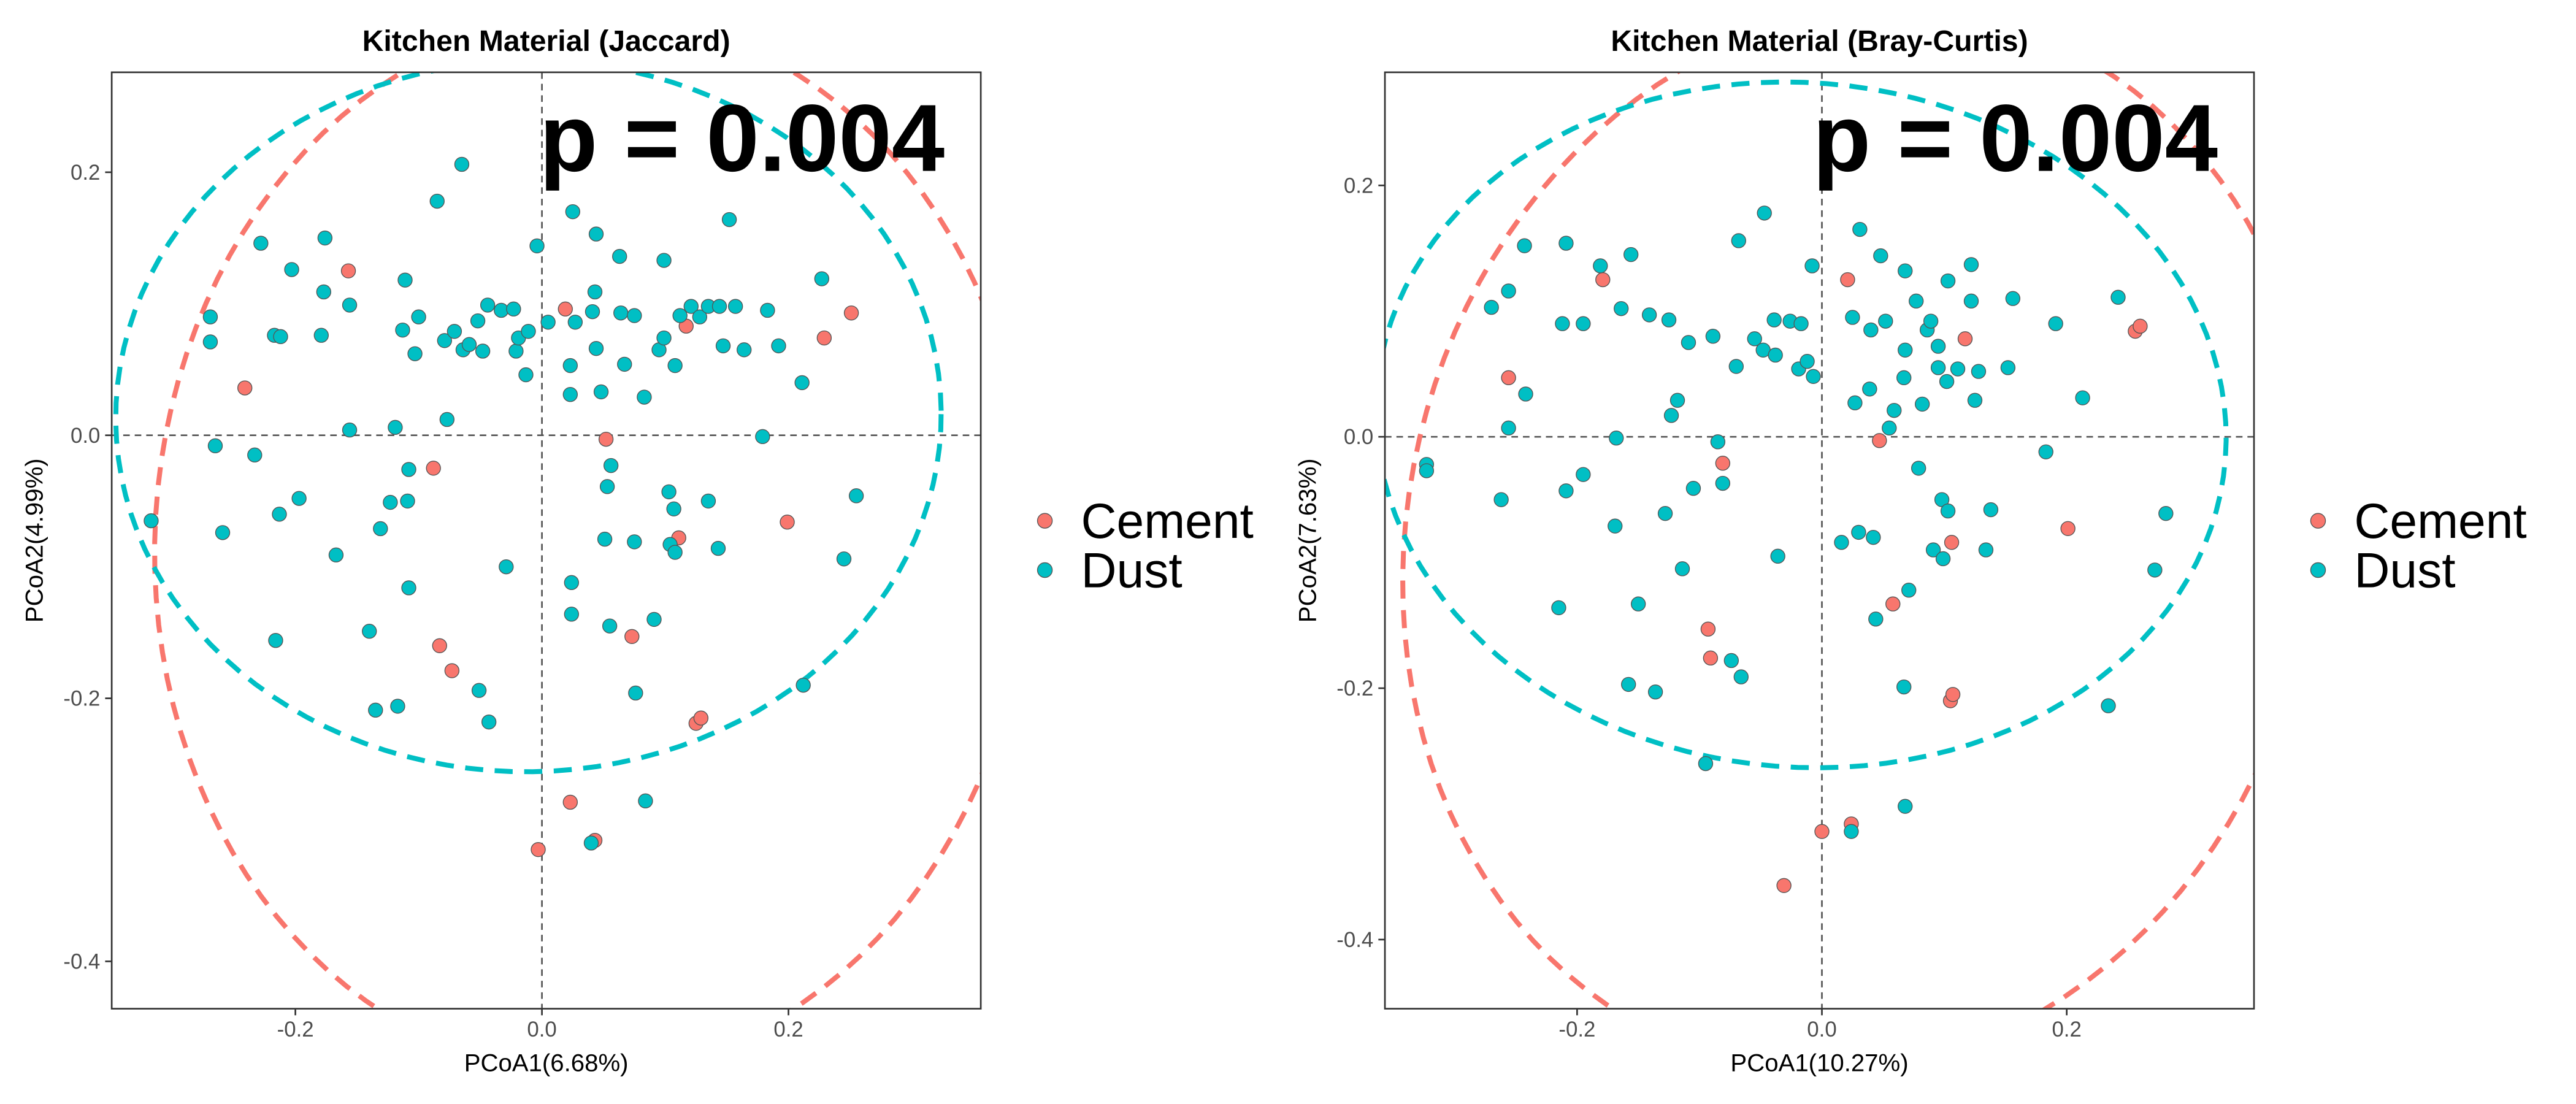 The height and width of the screenshot is (1104, 2576). I want to click on x-axis-label: PCoA1(10.27%), so click(1819, 1062).